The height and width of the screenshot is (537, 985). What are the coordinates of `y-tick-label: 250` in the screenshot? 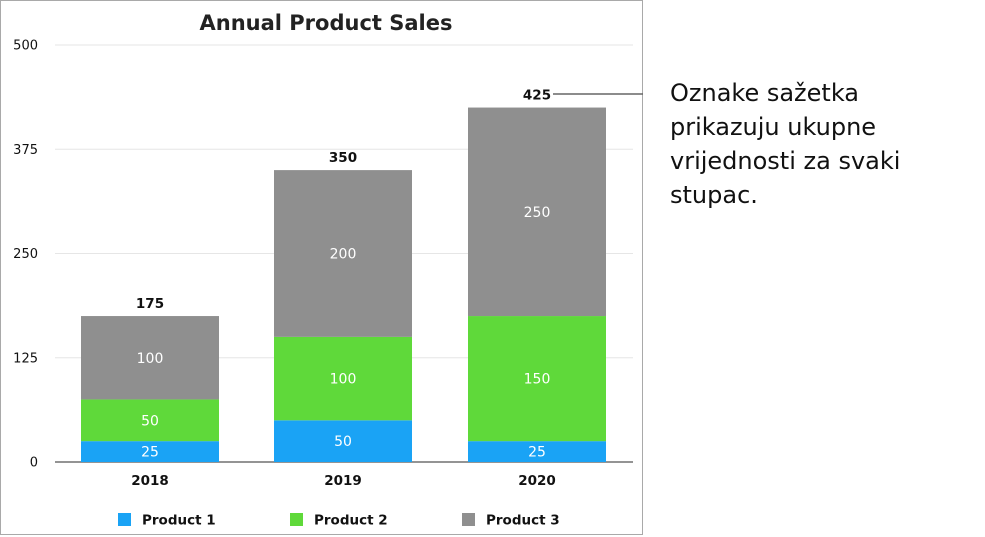 It's located at (25, 254).